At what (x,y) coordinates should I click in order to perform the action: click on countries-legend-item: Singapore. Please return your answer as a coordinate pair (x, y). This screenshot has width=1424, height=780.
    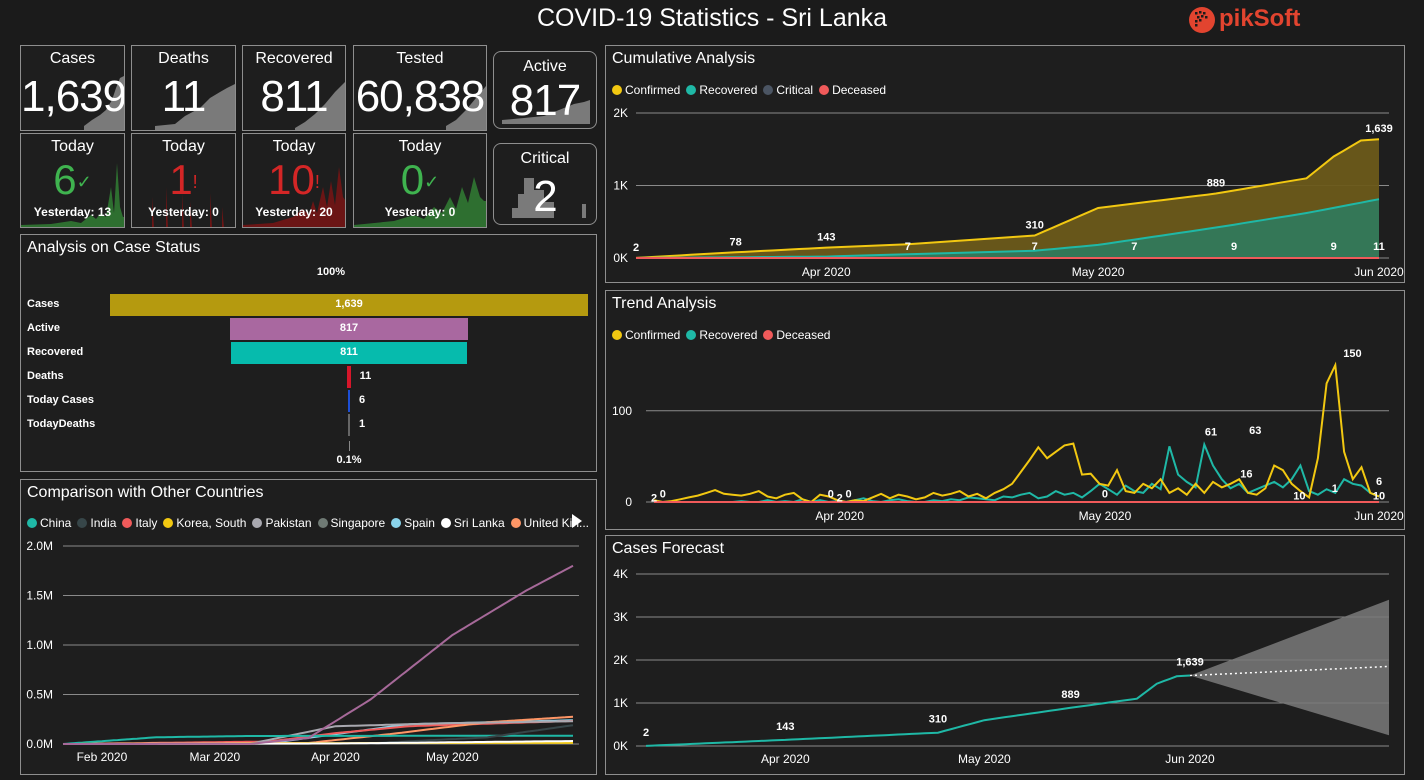
    Looking at the image, I should click on (351, 523).